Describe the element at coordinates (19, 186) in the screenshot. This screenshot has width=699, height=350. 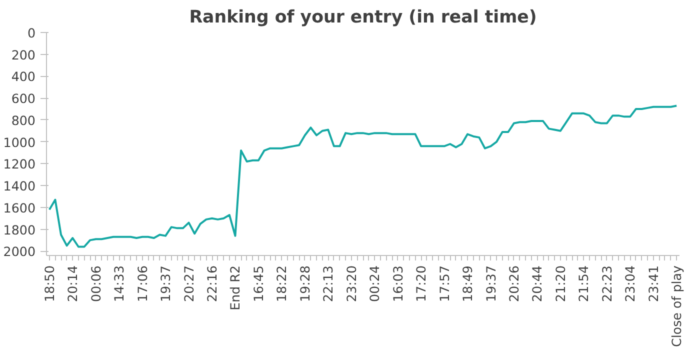
I see `y-tick-label: 1400` at that location.